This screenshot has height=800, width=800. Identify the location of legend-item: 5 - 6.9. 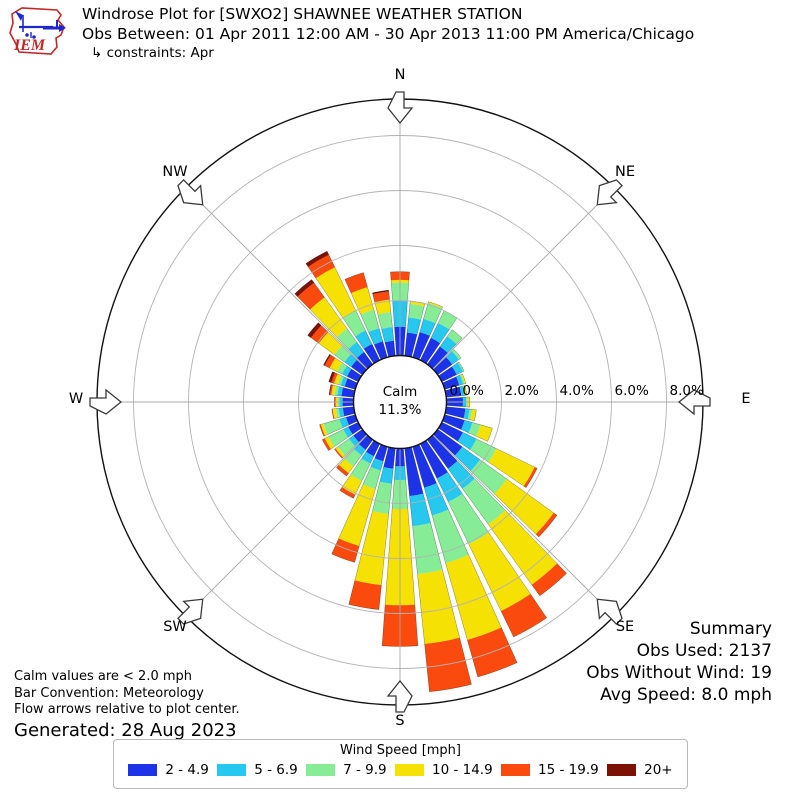
(257, 770).